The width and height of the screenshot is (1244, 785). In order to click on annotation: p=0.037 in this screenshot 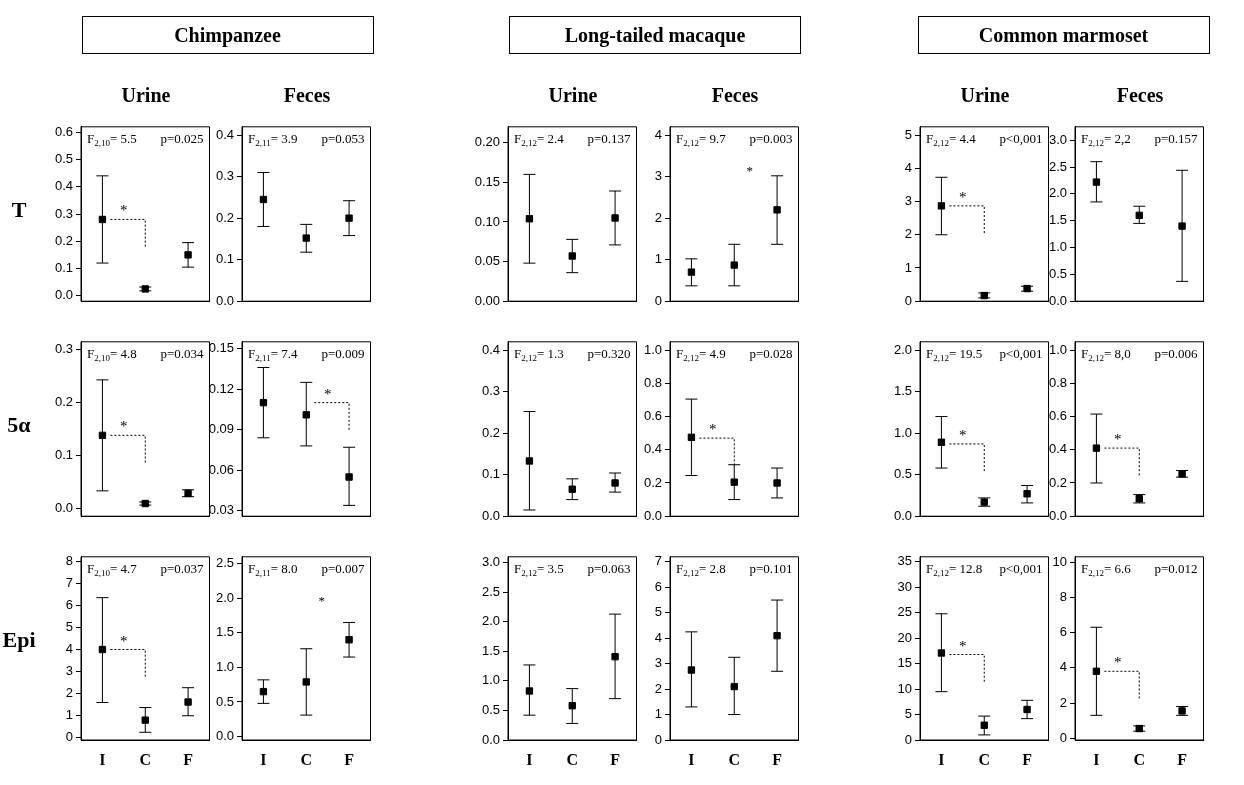, I will do `click(182, 568)`.